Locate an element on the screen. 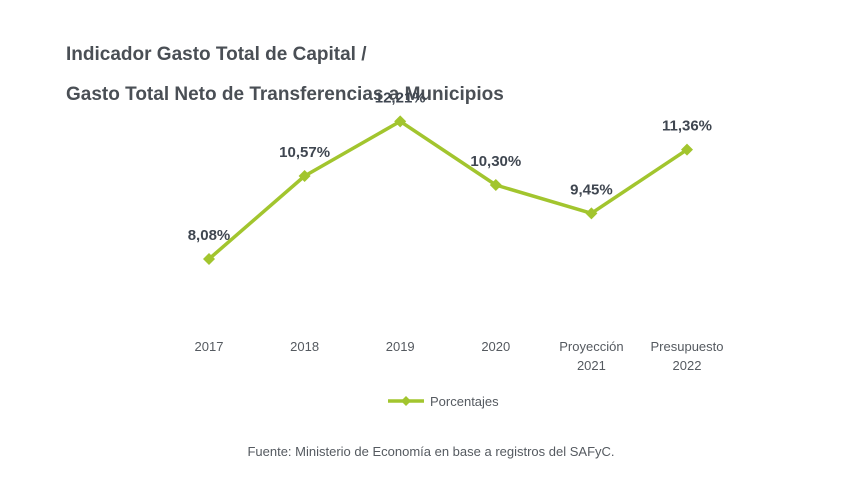  x-tick-label-5-0: Presupuesto is located at coordinates (687, 346).